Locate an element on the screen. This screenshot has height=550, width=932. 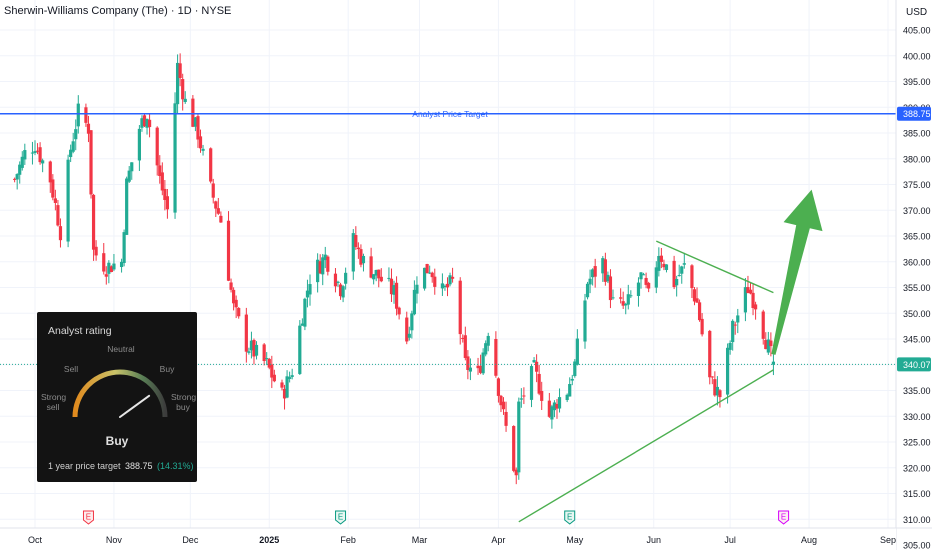
time-axis: Oct Nov Dec 2025 Feb Mar Apr May Jun Jul Aug Sep is located at coordinates (466, 538).